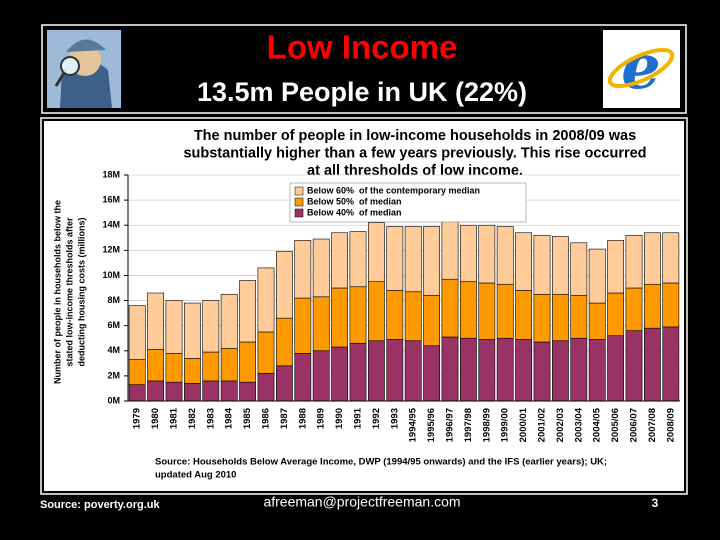 The image size is (720, 540). Describe the element at coordinates (597, 424) in the screenshot. I see `x-tick-label: 2004/05` at that location.